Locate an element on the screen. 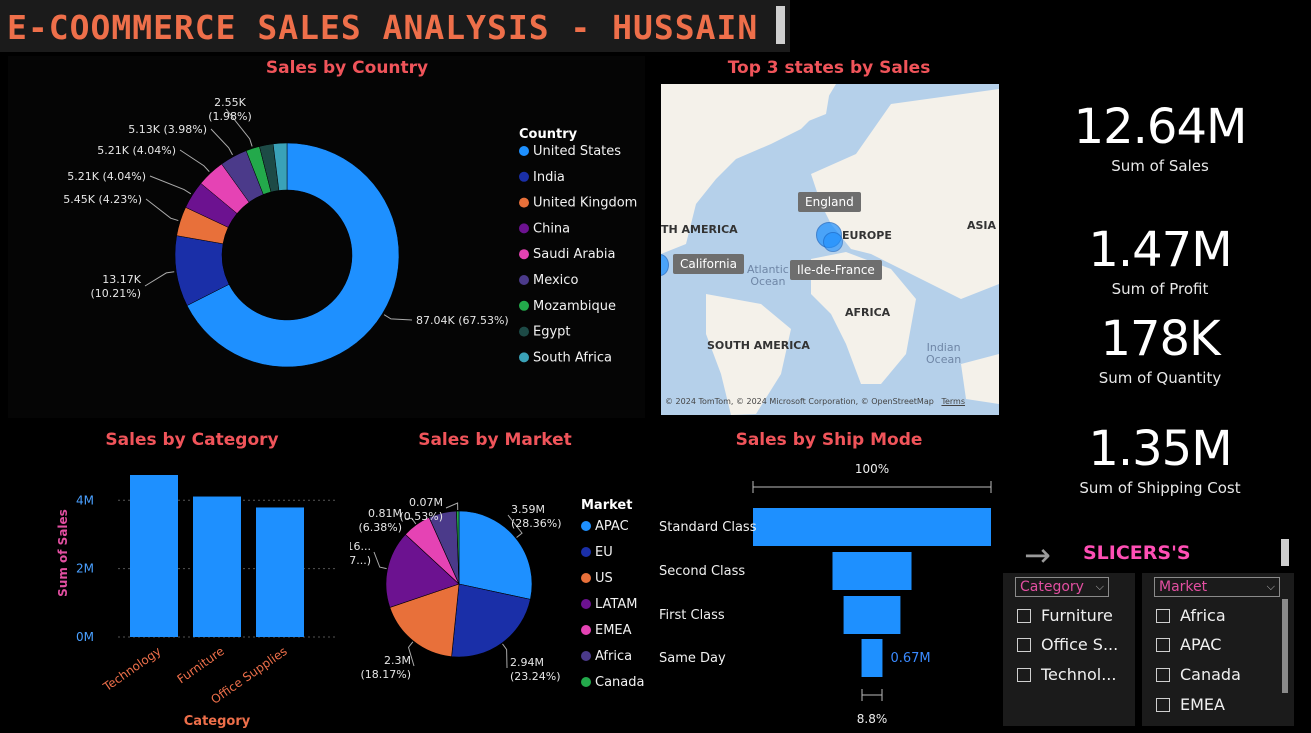 The height and width of the screenshot is (733, 1311). north-america-land is located at coordinates (748, 169).